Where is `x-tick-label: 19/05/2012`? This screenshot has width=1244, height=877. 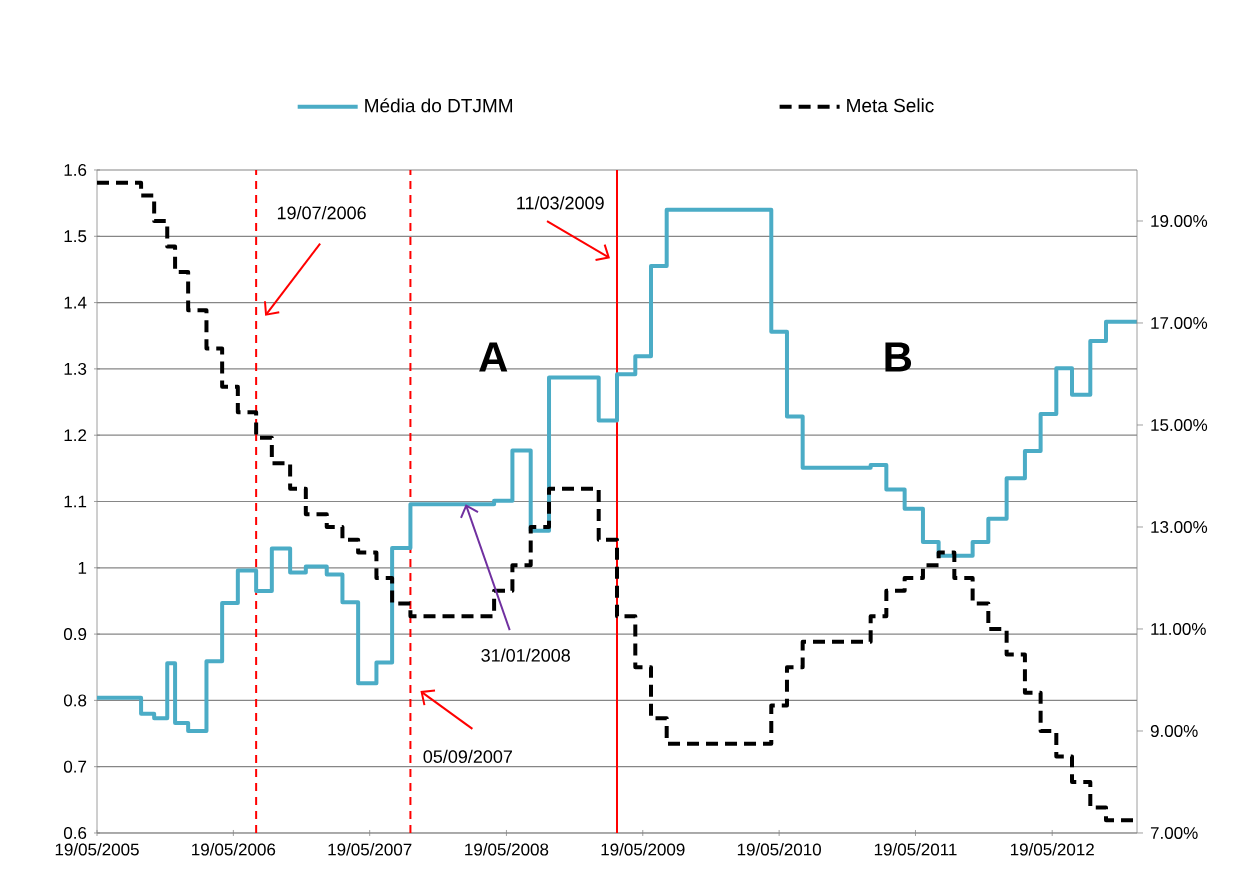
x-tick-label: 19/05/2012 is located at coordinates (1052, 849).